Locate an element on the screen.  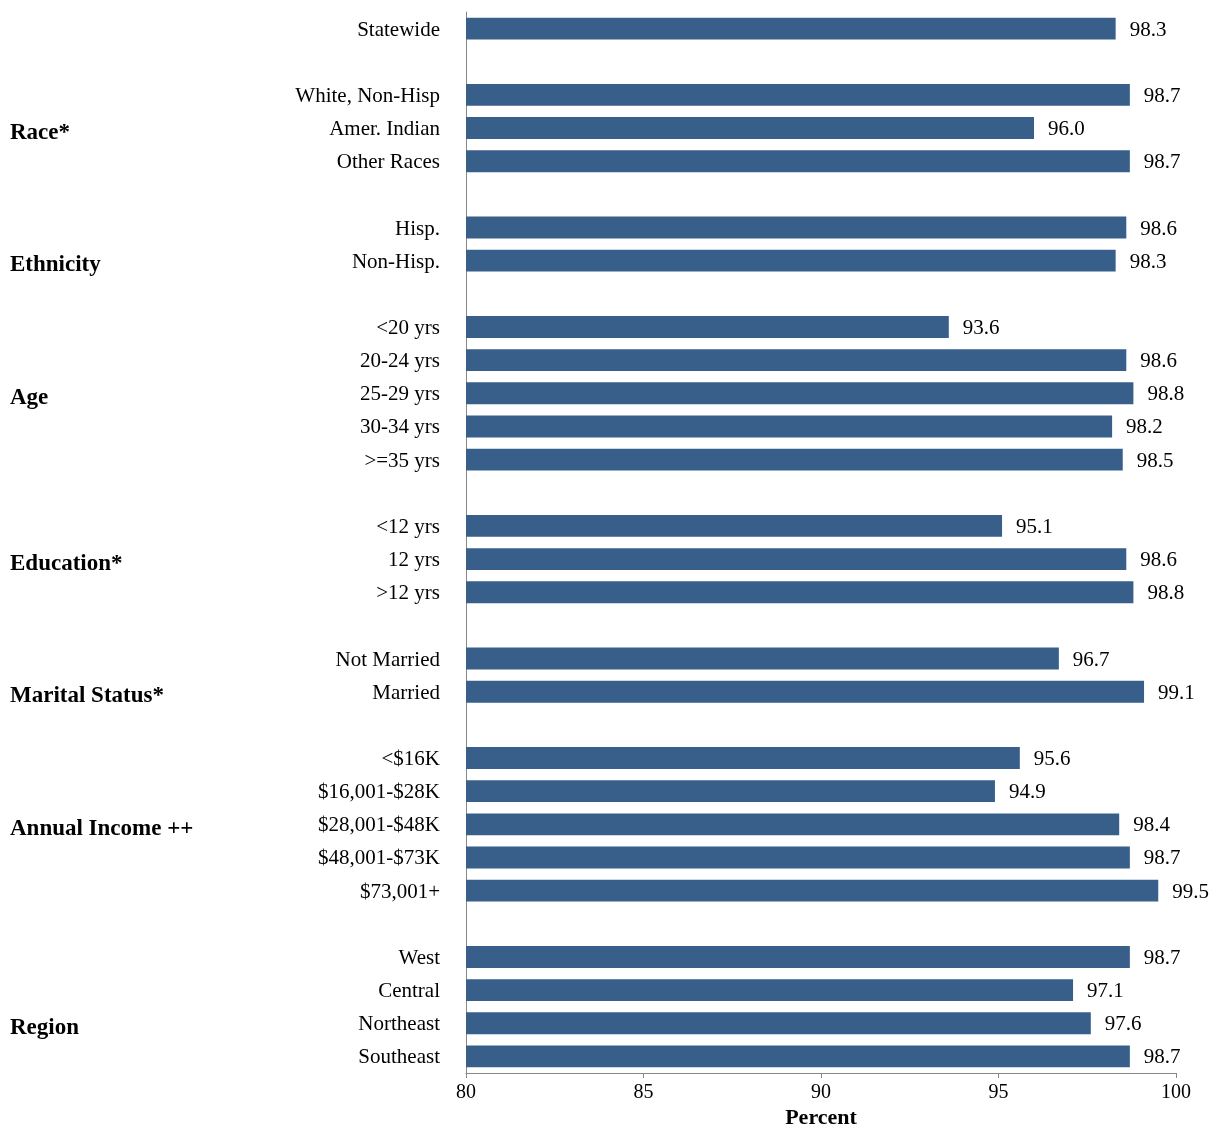
y-tick-label: <$16K is located at coordinates (410, 758).